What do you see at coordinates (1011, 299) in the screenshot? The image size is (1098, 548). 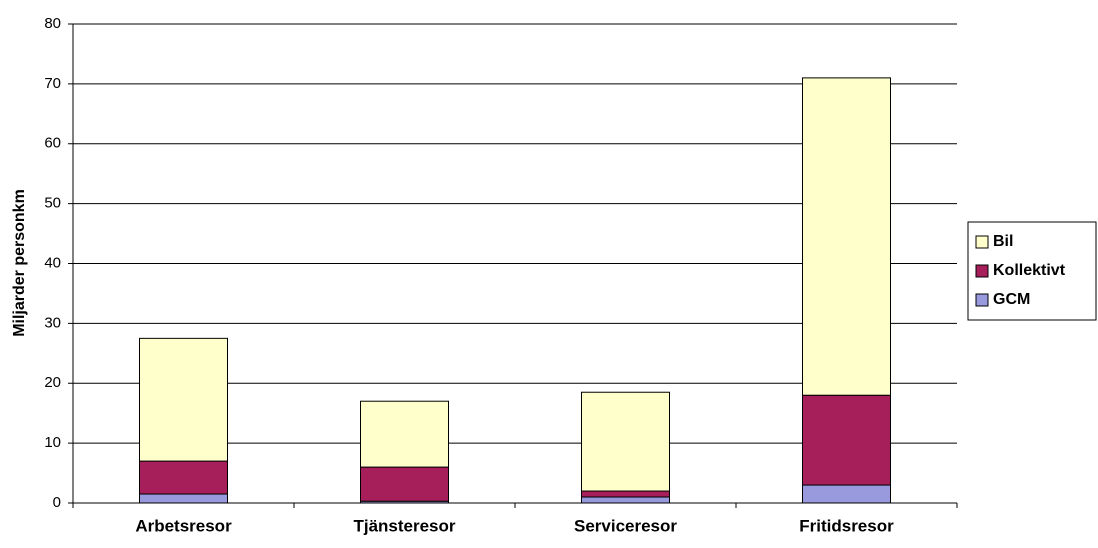 I see `legend-label: GCM` at bounding box center [1011, 299].